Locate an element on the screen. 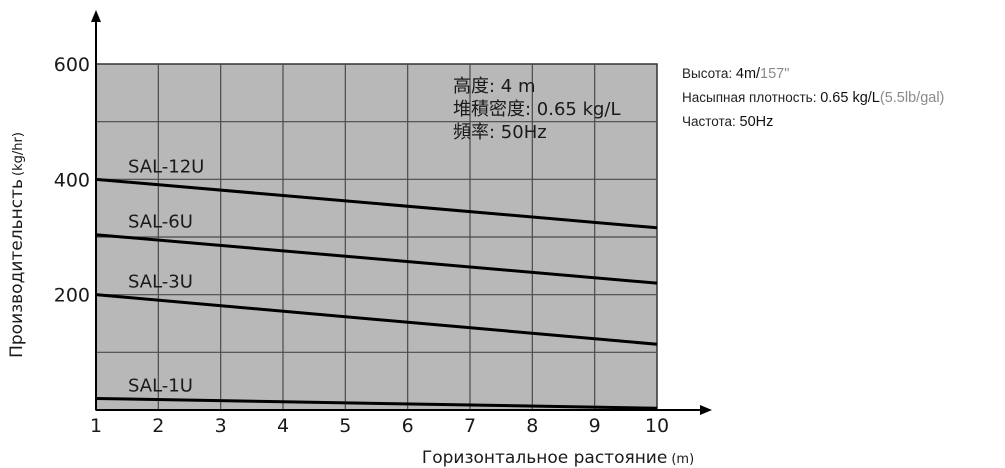 This screenshot has height=468, width=1005. chart-annotation: 堆積密度: 0.65 kg/L is located at coordinates (537, 109).